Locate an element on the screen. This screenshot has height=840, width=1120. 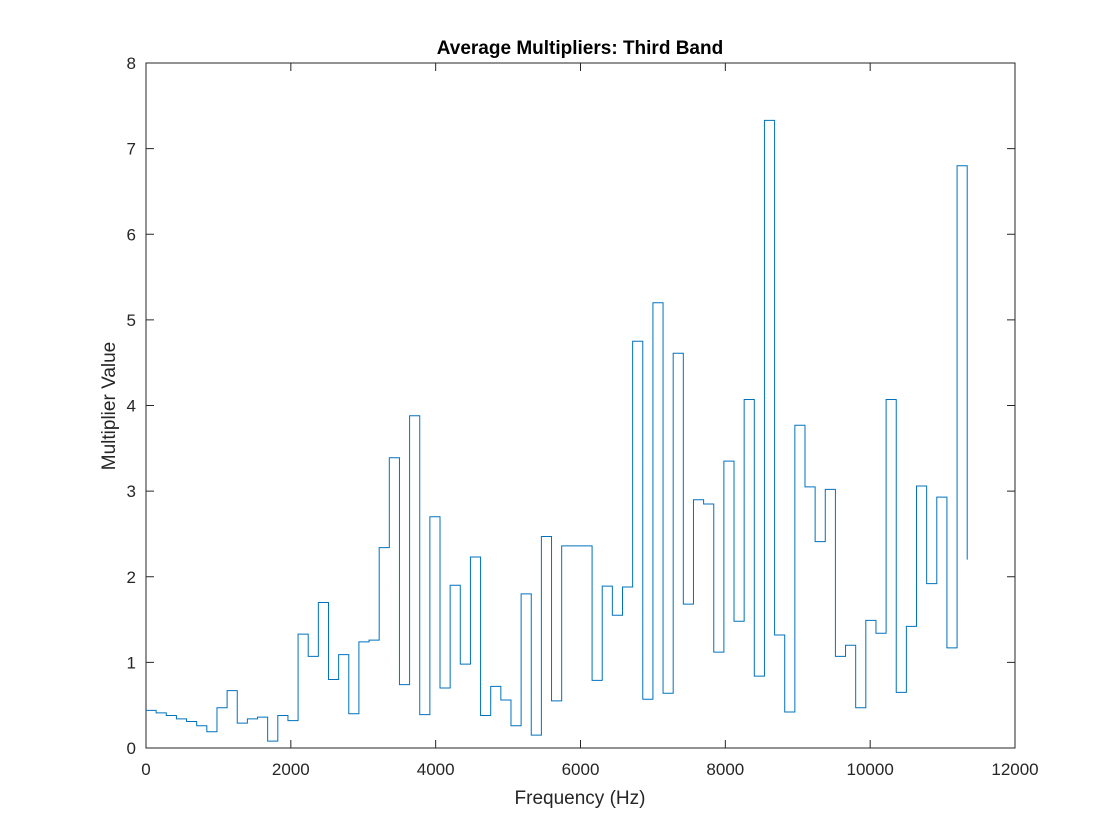
x-tick-label: 12000 is located at coordinates (1014, 769).